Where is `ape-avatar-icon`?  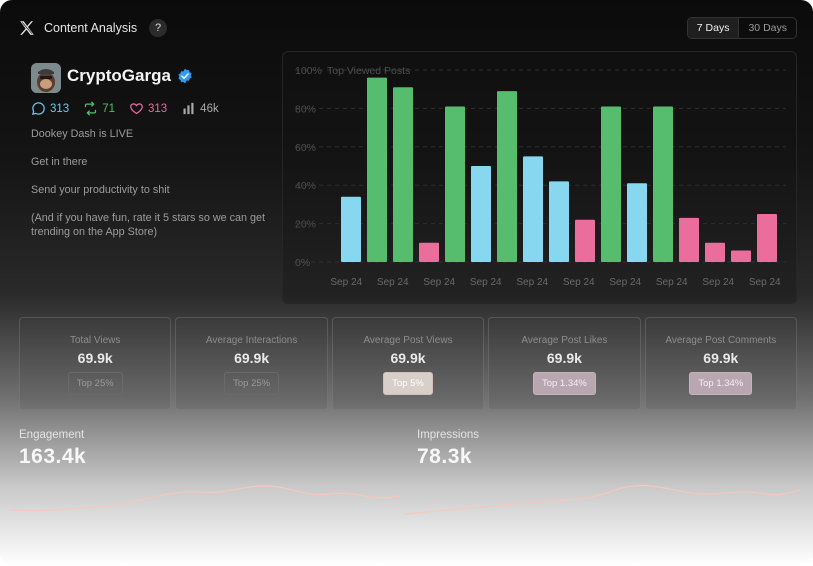
ape-avatar-icon is located at coordinates (46, 78).